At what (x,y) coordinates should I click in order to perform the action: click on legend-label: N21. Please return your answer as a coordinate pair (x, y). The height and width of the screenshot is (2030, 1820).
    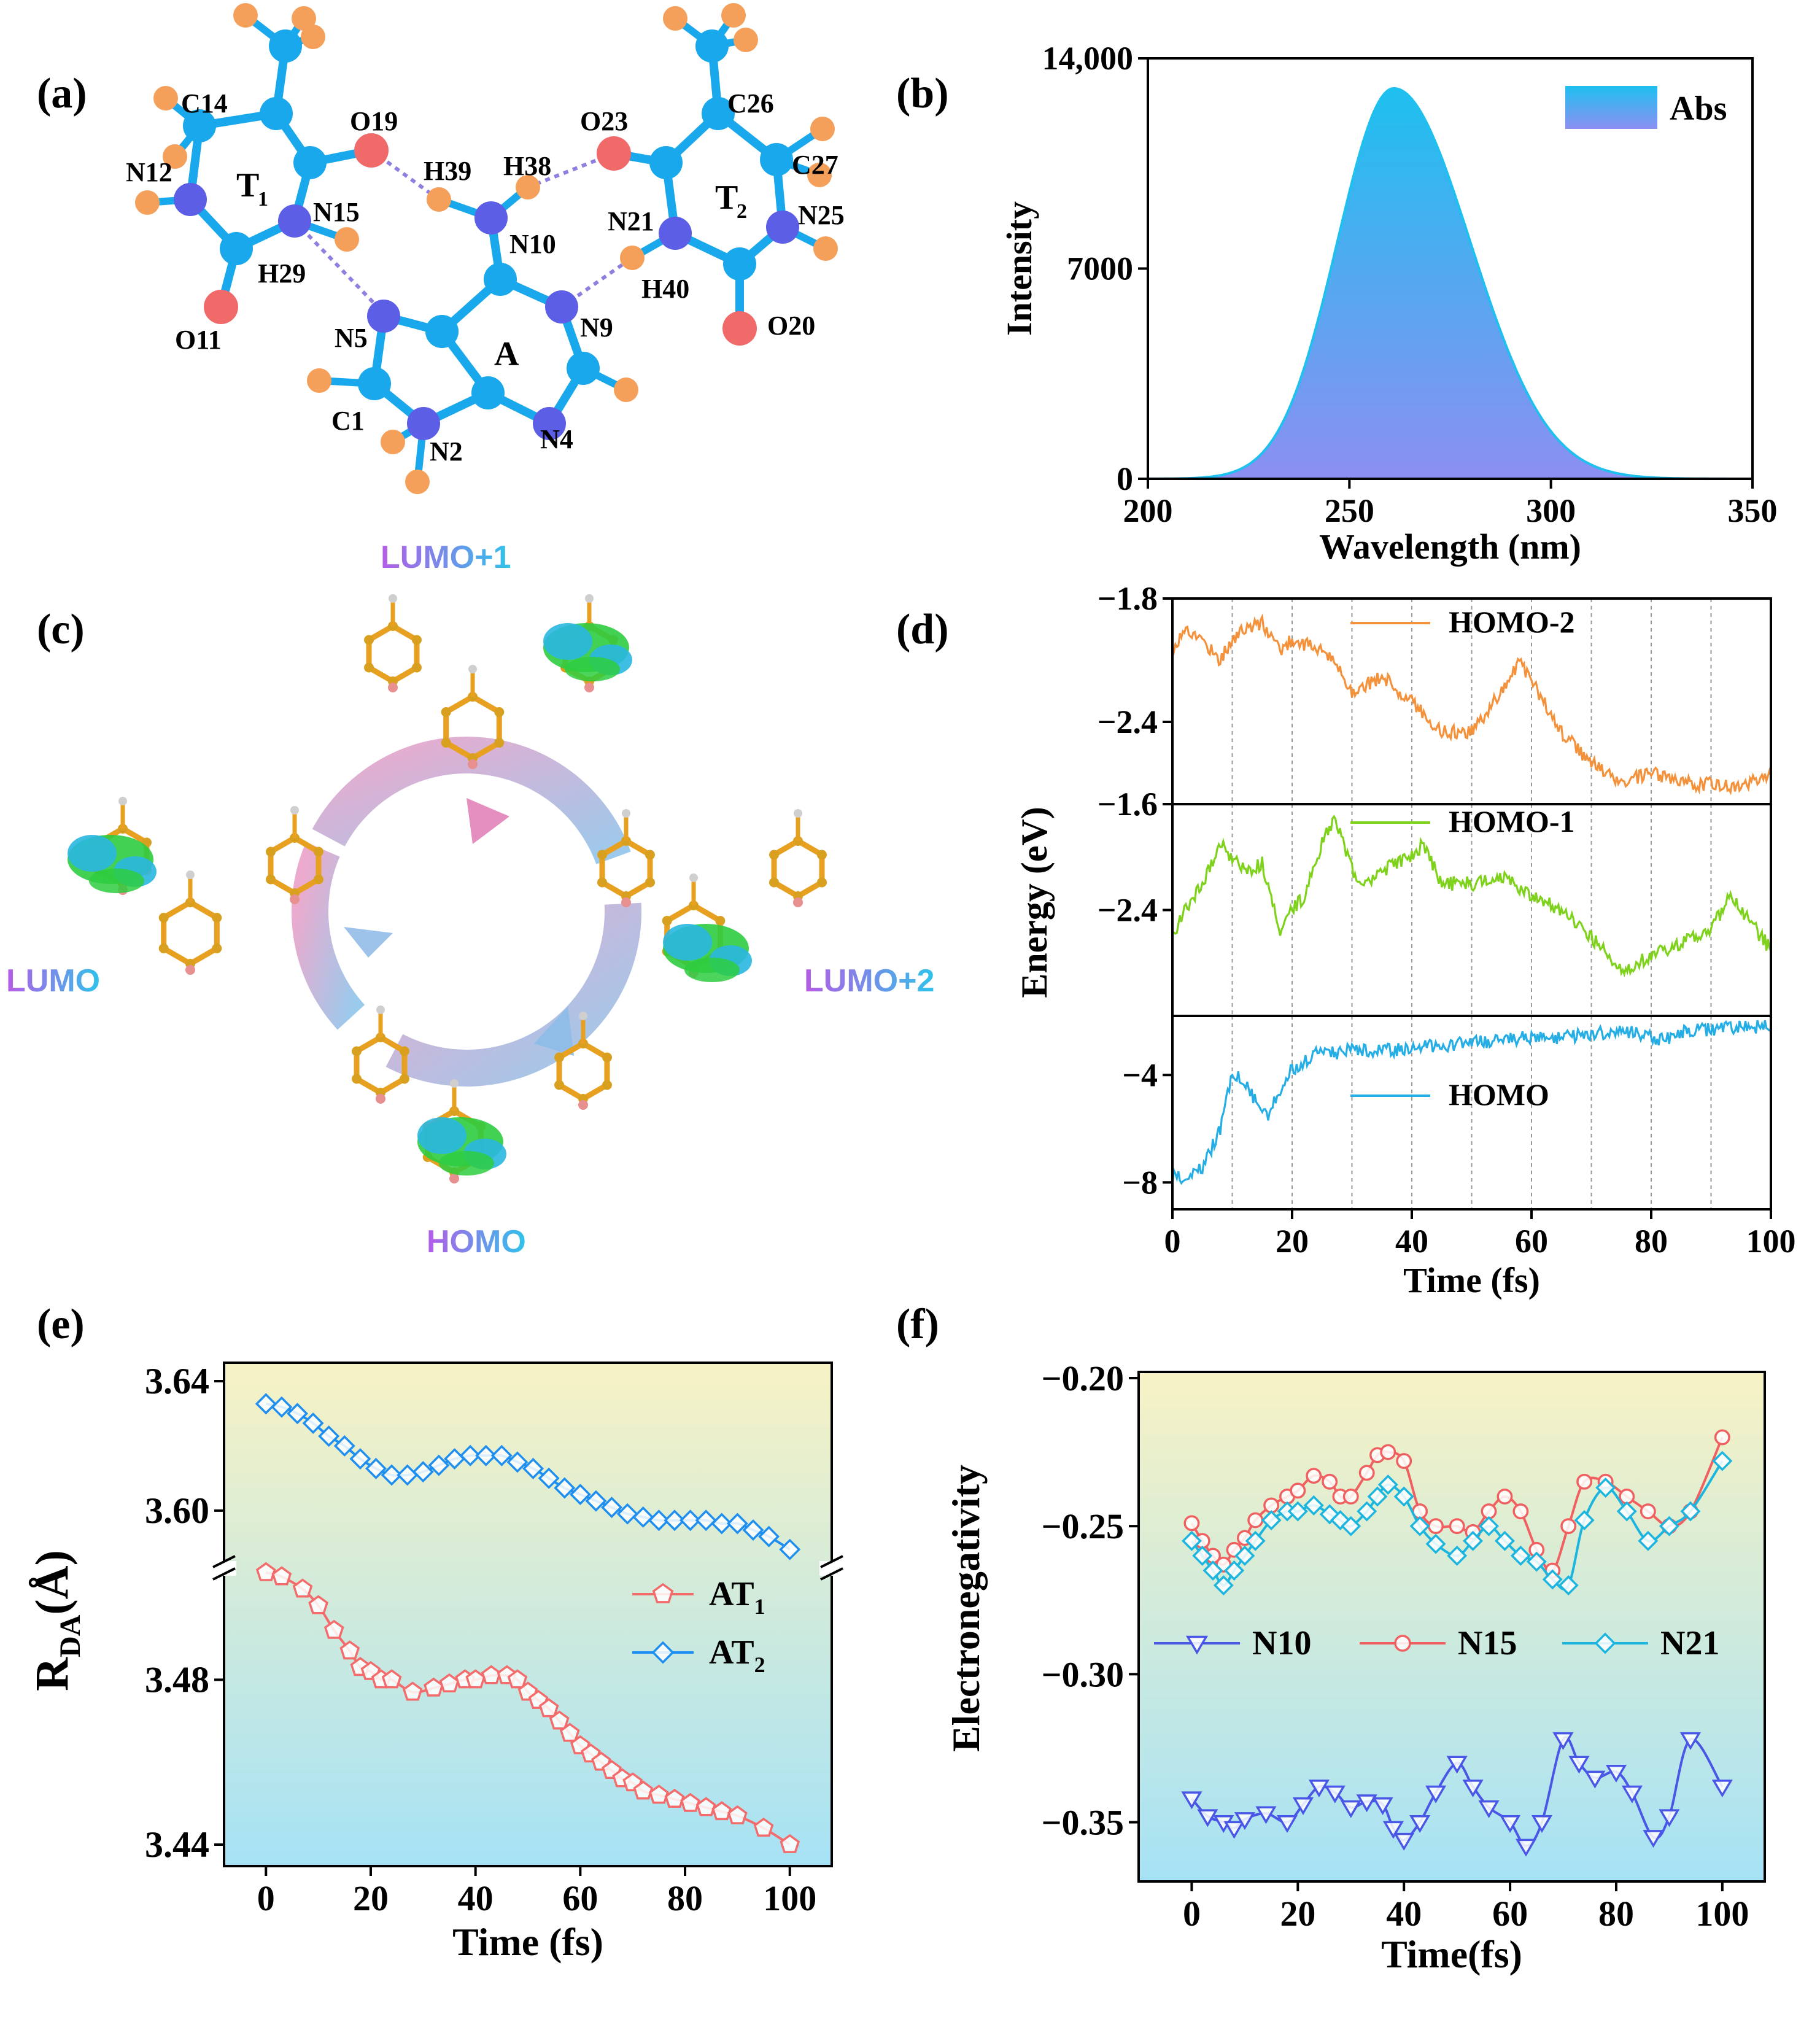
    Looking at the image, I should click on (1689, 1643).